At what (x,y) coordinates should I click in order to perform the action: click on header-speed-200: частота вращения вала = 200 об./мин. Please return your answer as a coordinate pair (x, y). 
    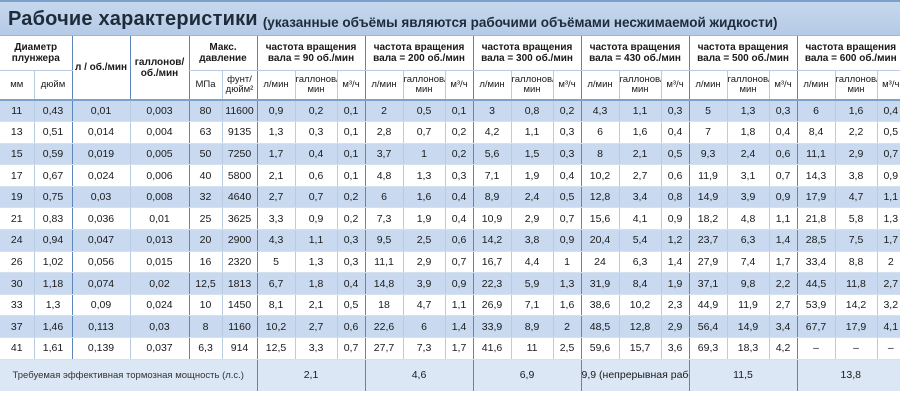
    Looking at the image, I should click on (419, 53).